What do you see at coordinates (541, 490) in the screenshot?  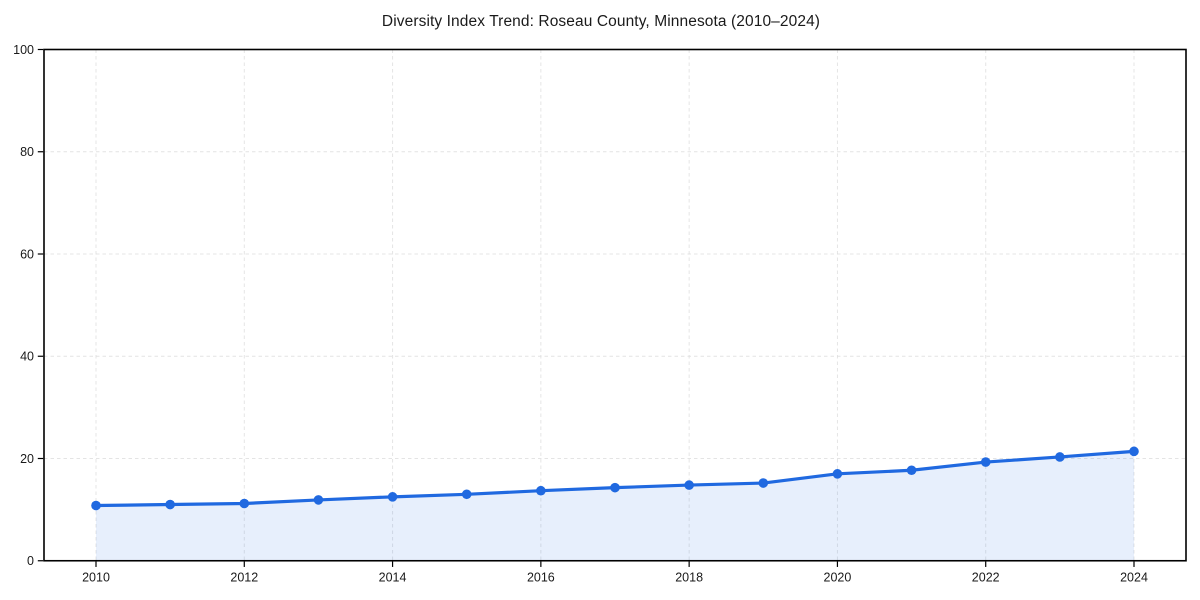 I see `data-point-2016` at bounding box center [541, 490].